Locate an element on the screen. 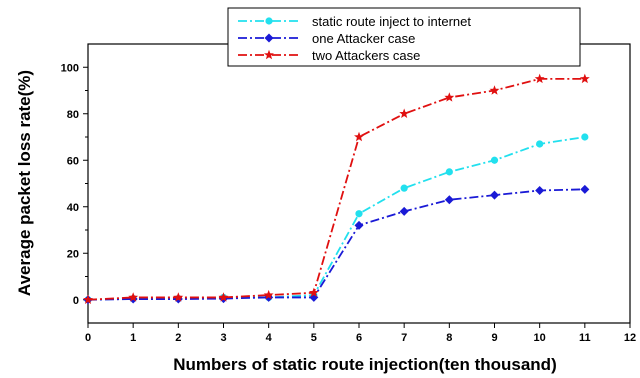  y-axis-title: Average packet loss rate(%) is located at coordinates (24, 183).